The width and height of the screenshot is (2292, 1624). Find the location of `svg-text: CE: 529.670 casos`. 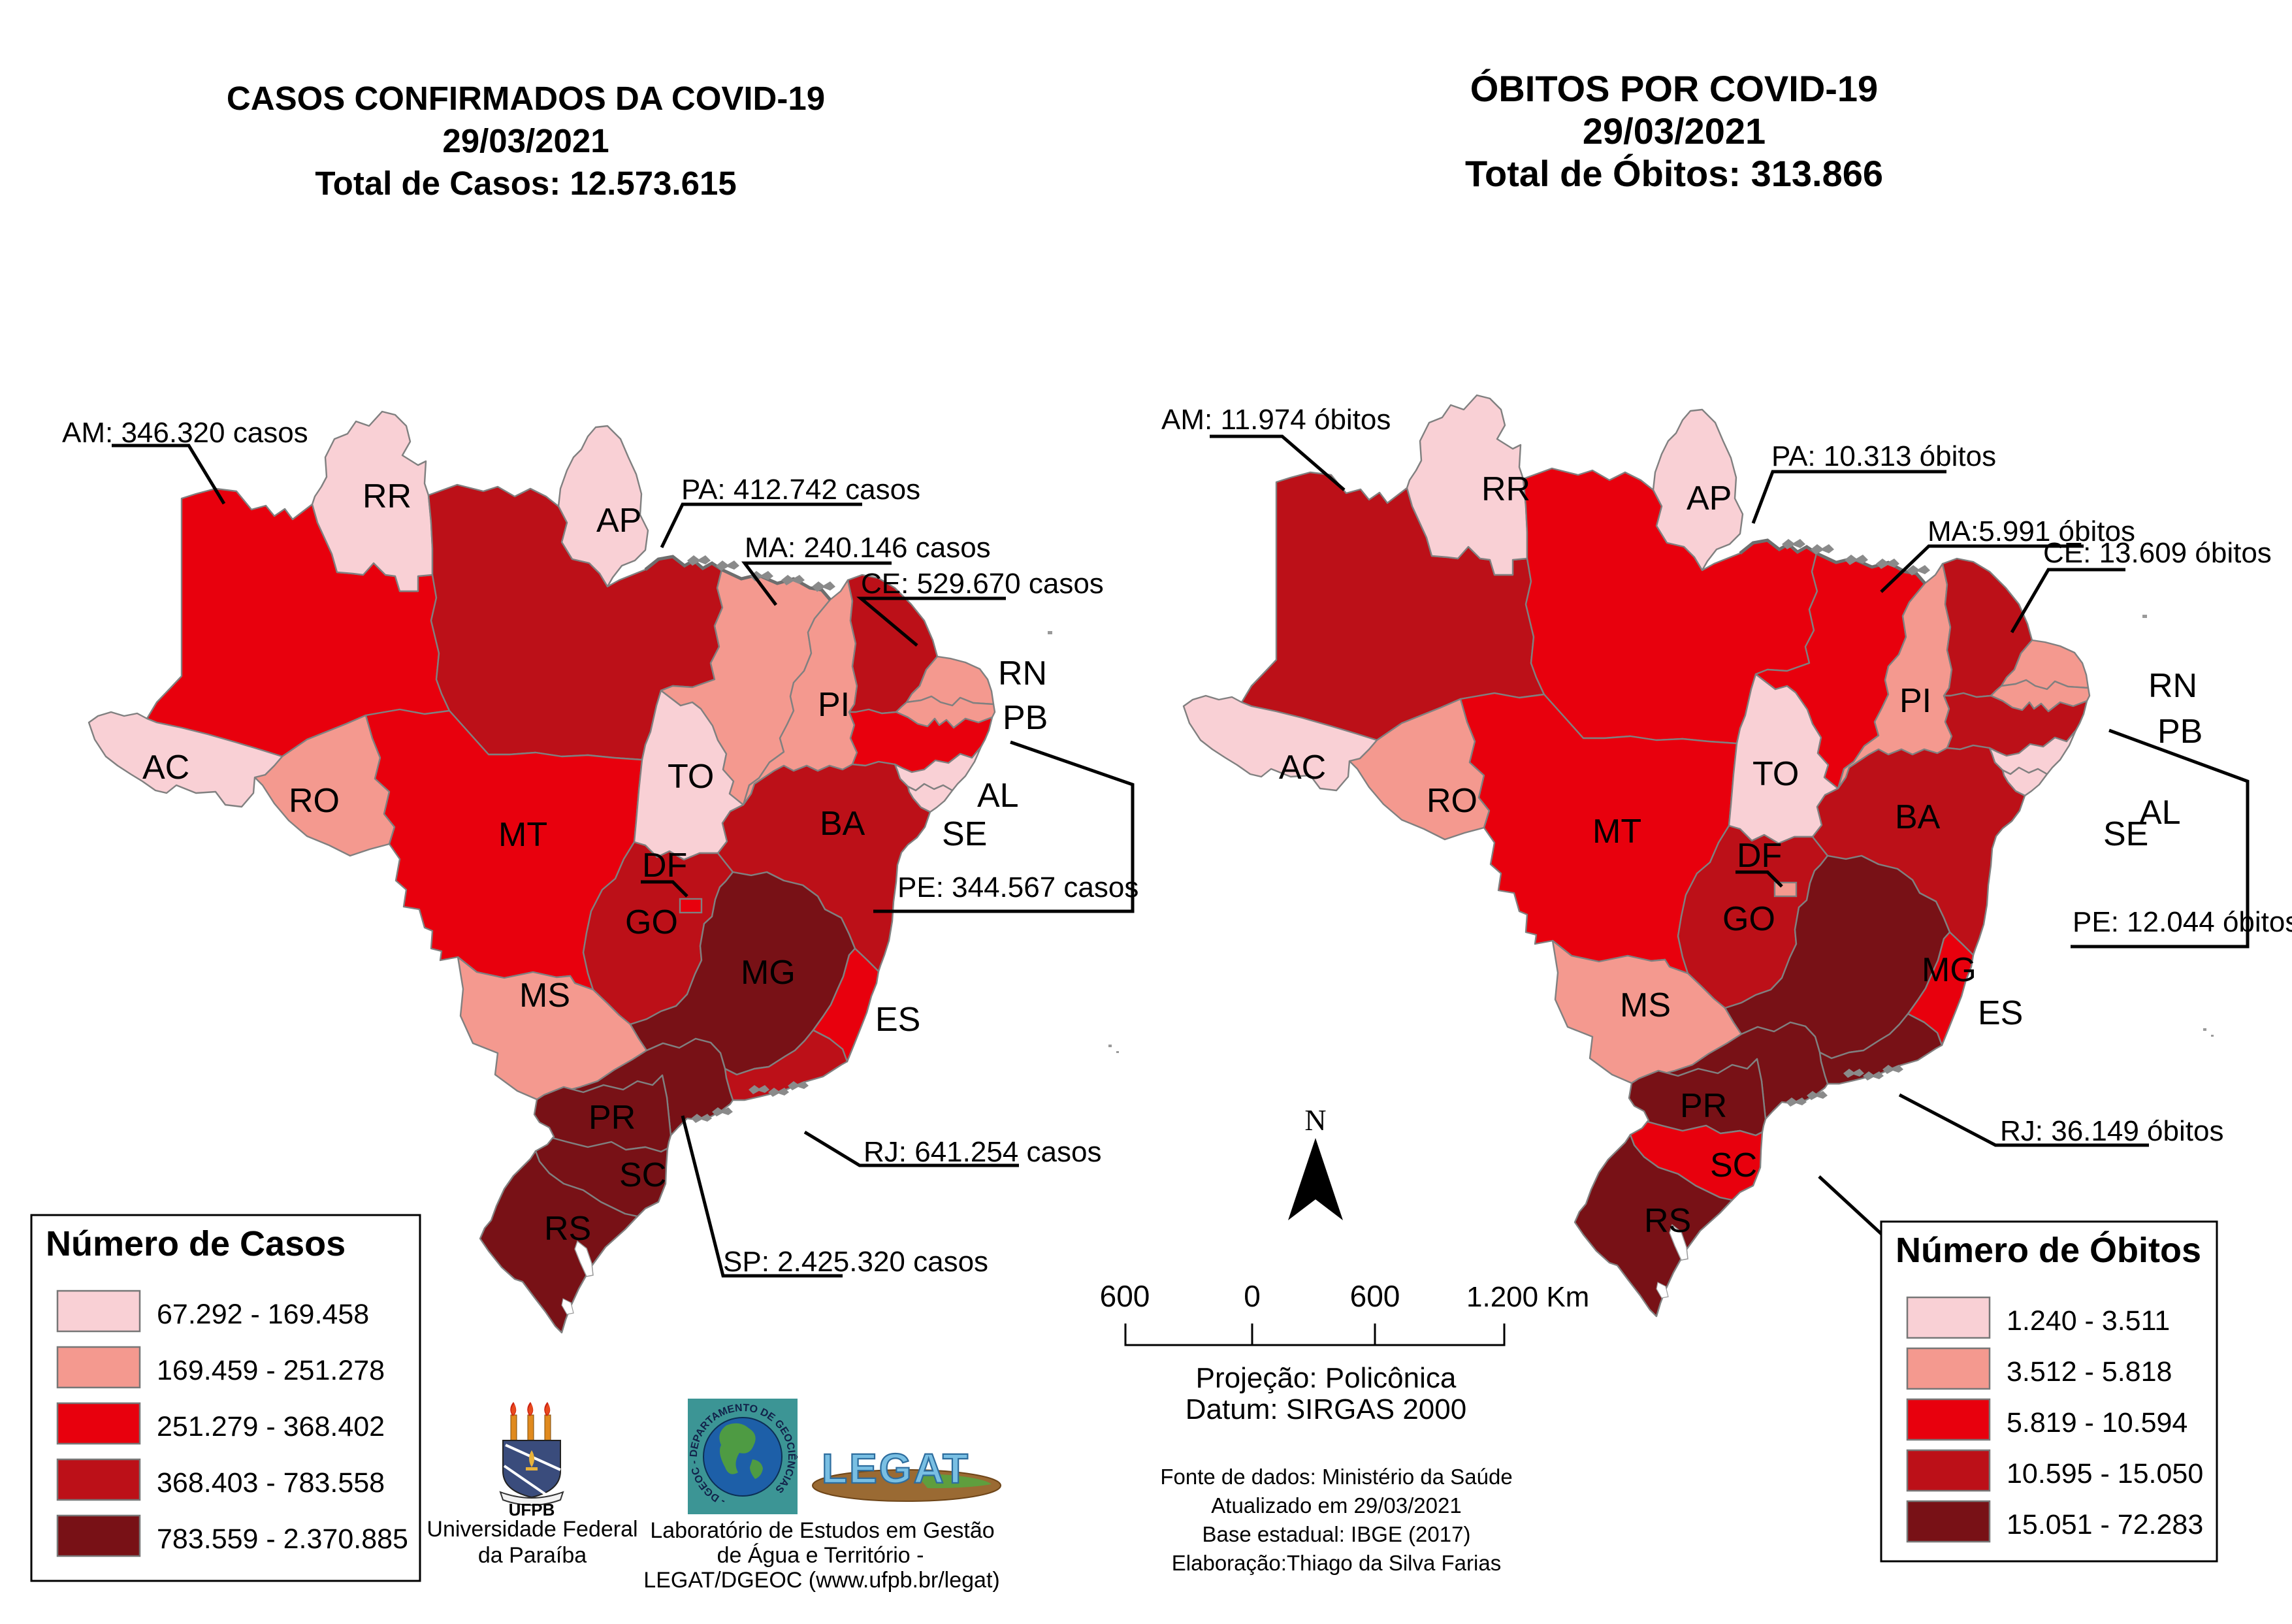

svg-text: CE: 529.670 casos is located at coordinates (982, 584).